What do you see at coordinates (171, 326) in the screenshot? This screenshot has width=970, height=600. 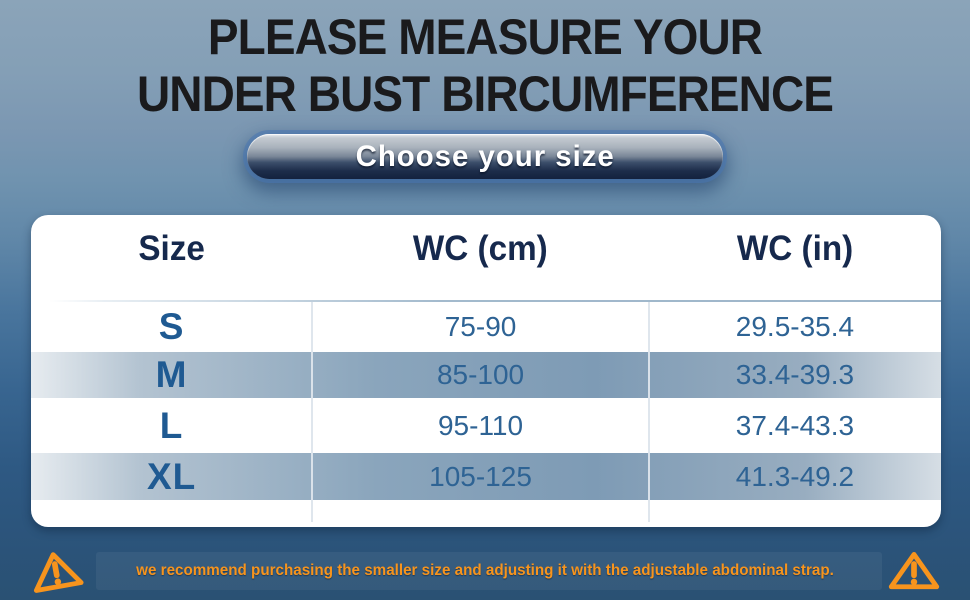 I see `size-cell: S` at bounding box center [171, 326].